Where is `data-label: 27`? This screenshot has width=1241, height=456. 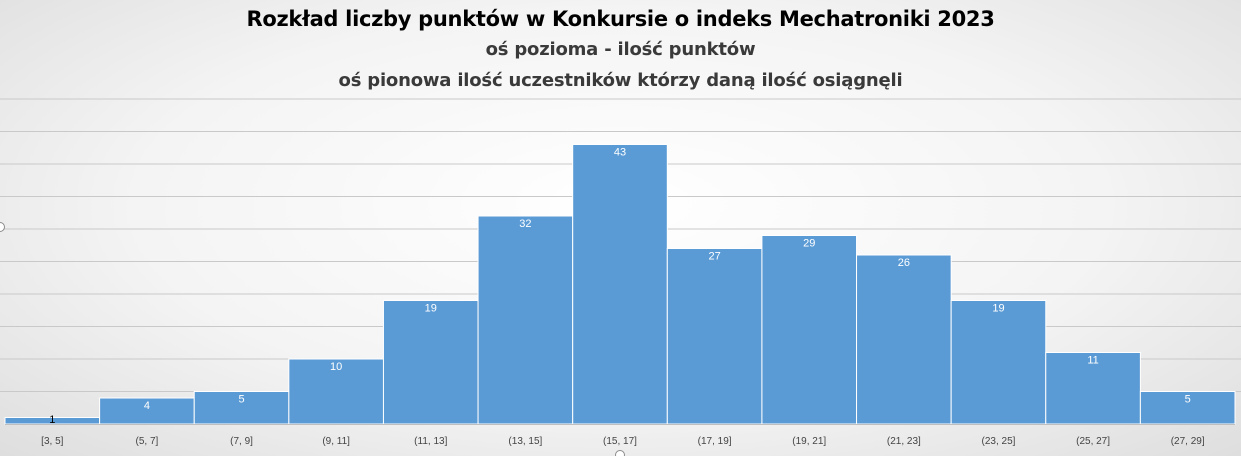 data-label: 27 is located at coordinates (714, 257).